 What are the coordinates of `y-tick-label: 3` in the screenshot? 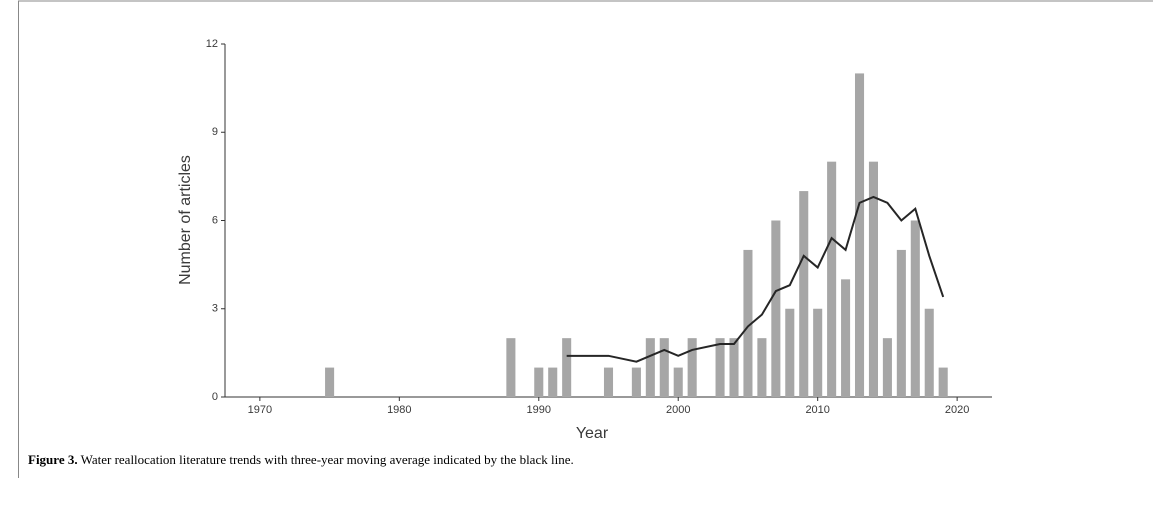 It's located at (215, 309).